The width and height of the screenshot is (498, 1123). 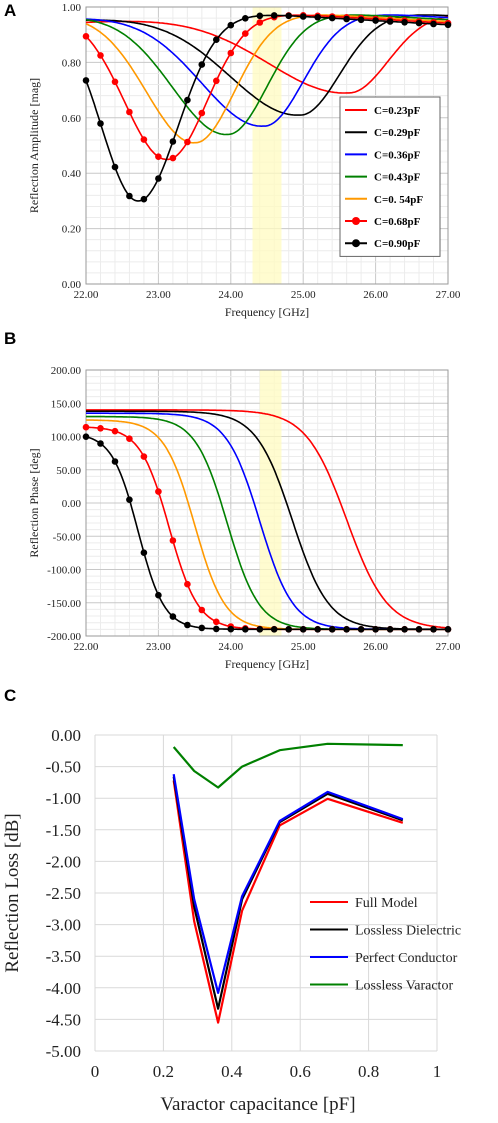 I want to click on panel-c-letter: C, so click(x=10, y=695).